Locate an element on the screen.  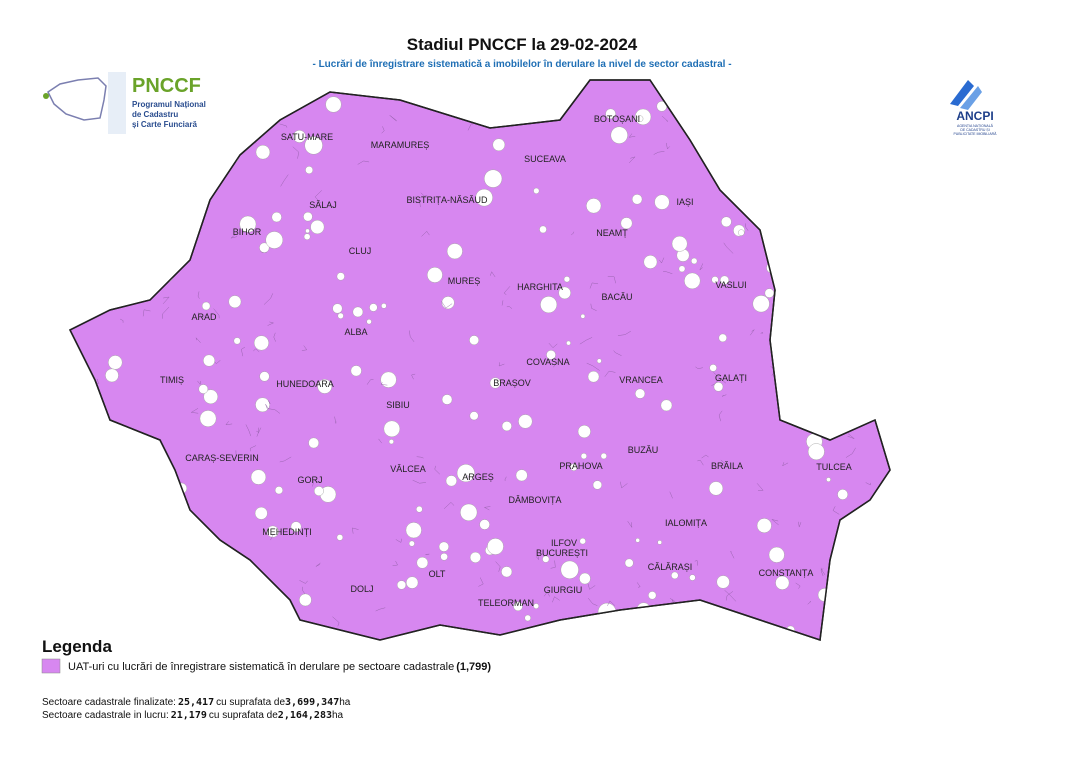
logo-name: PNCCF is located at coordinates (166, 86).